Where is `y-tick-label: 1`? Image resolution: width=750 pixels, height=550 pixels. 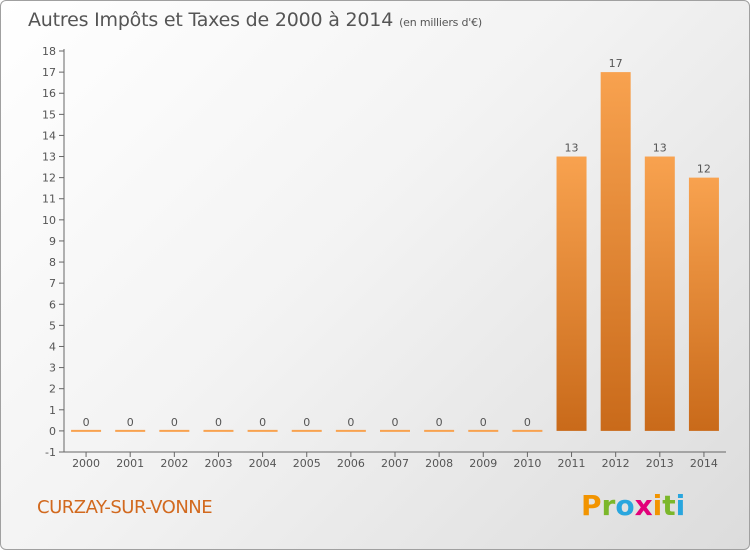 y-tick-label: 1 is located at coordinates (52, 410).